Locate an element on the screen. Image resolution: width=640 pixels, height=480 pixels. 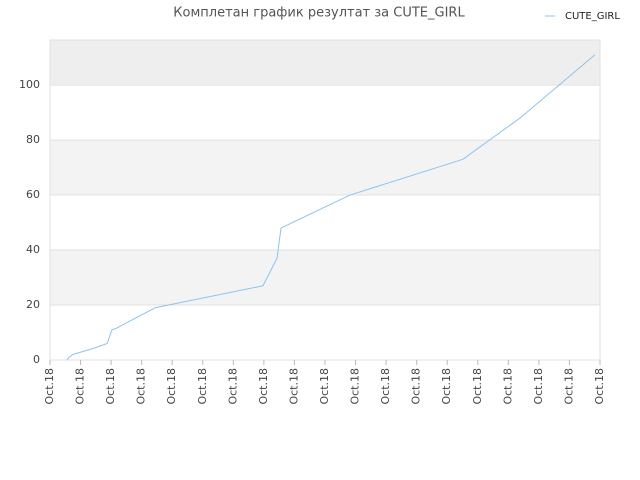
legend-label: CUTE_GIRL is located at coordinates (592, 16).